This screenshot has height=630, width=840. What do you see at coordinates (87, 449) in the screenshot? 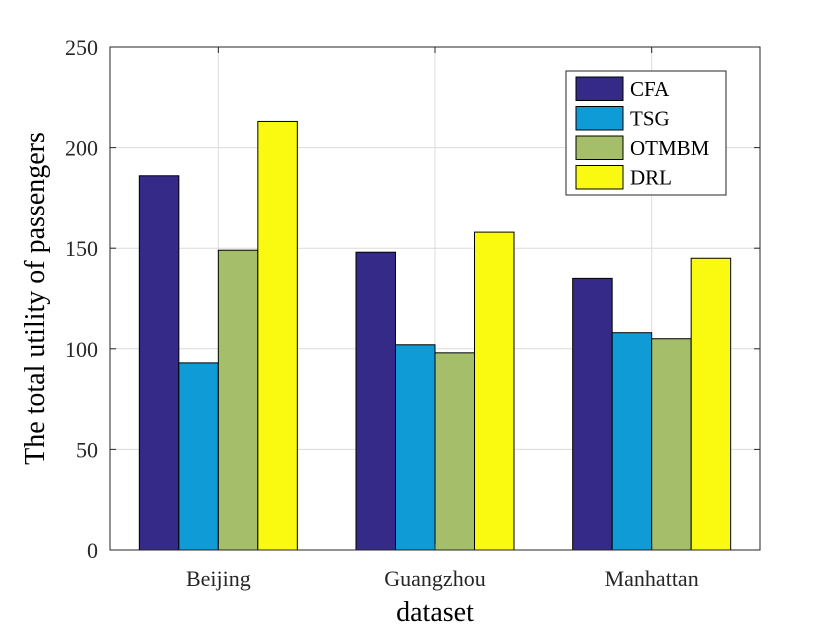
I see `y-tick-label: 50` at bounding box center [87, 449].